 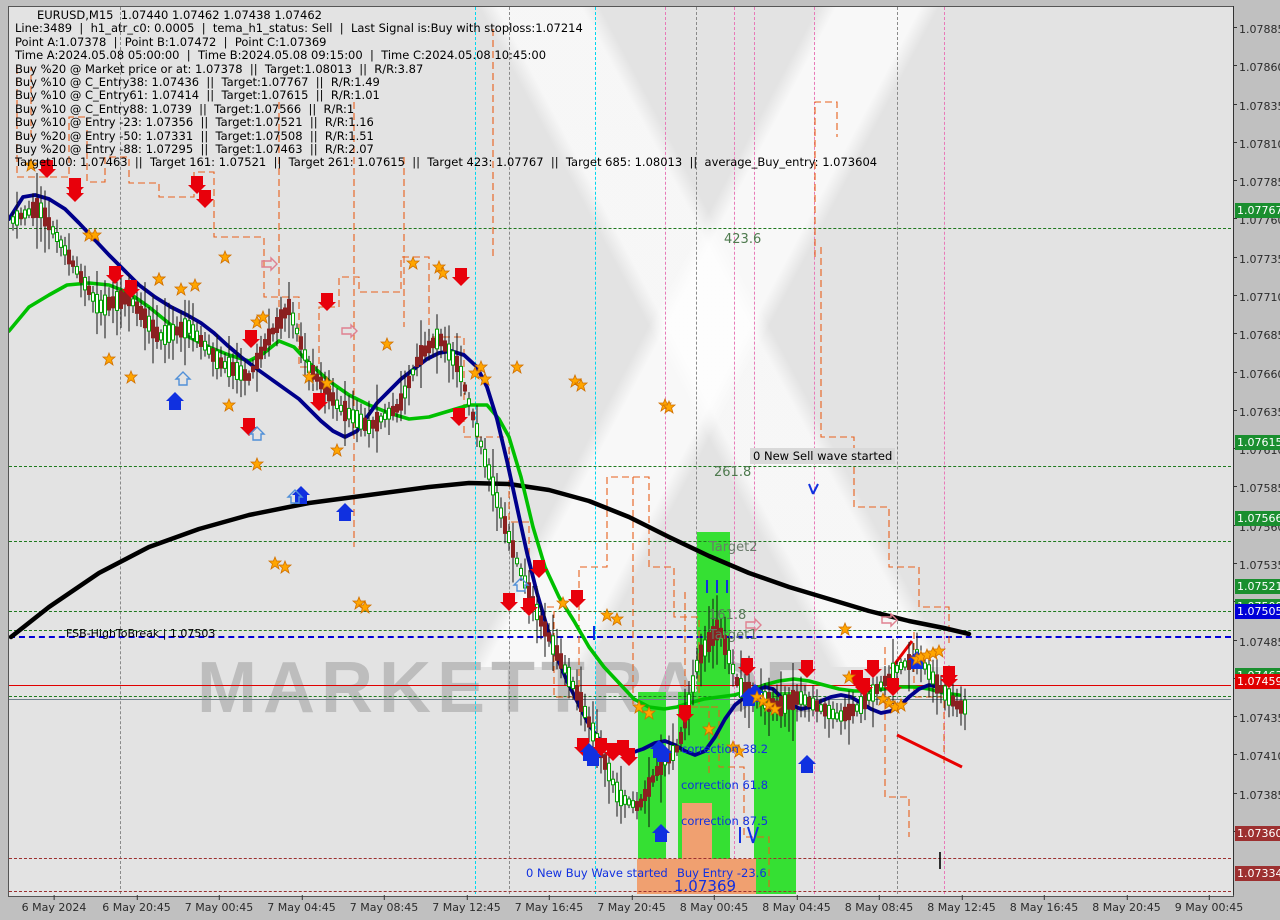 I want to click on time-tick: 7 May 12:45, so click(x=466, y=904).